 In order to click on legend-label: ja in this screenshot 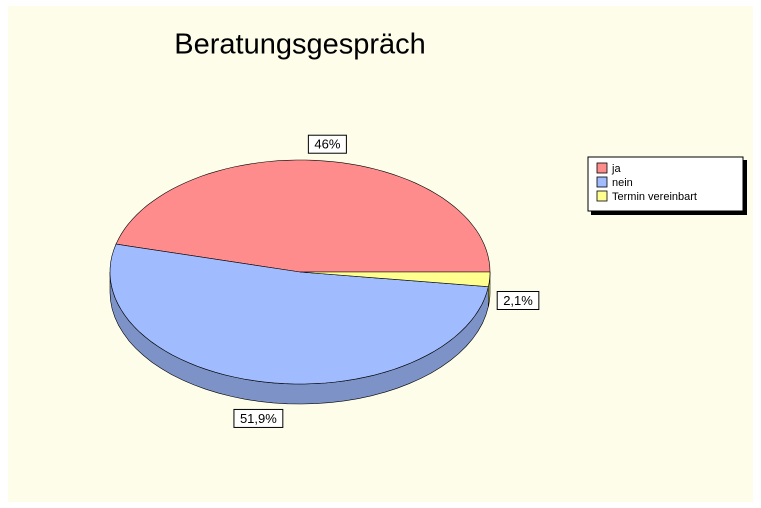, I will do `click(616, 169)`.